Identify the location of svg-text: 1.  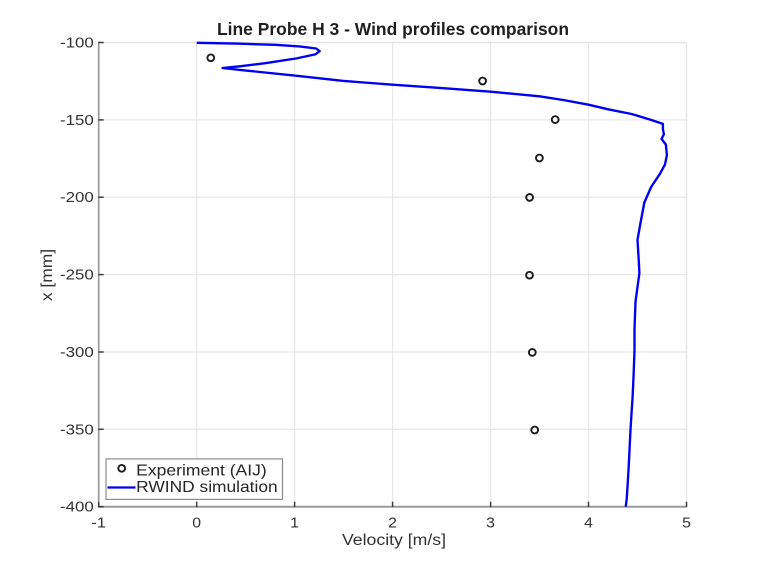
(294, 523).